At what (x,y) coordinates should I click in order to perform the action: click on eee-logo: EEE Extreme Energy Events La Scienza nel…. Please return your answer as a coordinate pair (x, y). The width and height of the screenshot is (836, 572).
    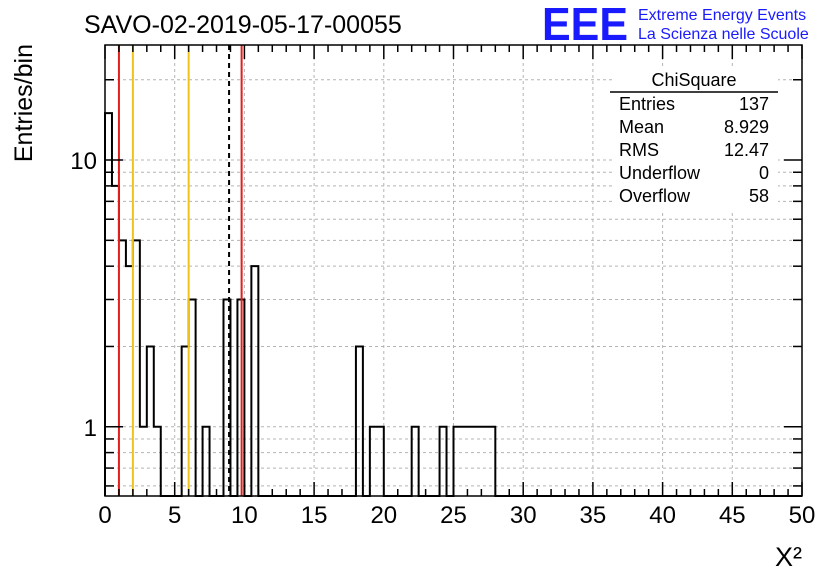
    Looking at the image, I should click on (675, 25).